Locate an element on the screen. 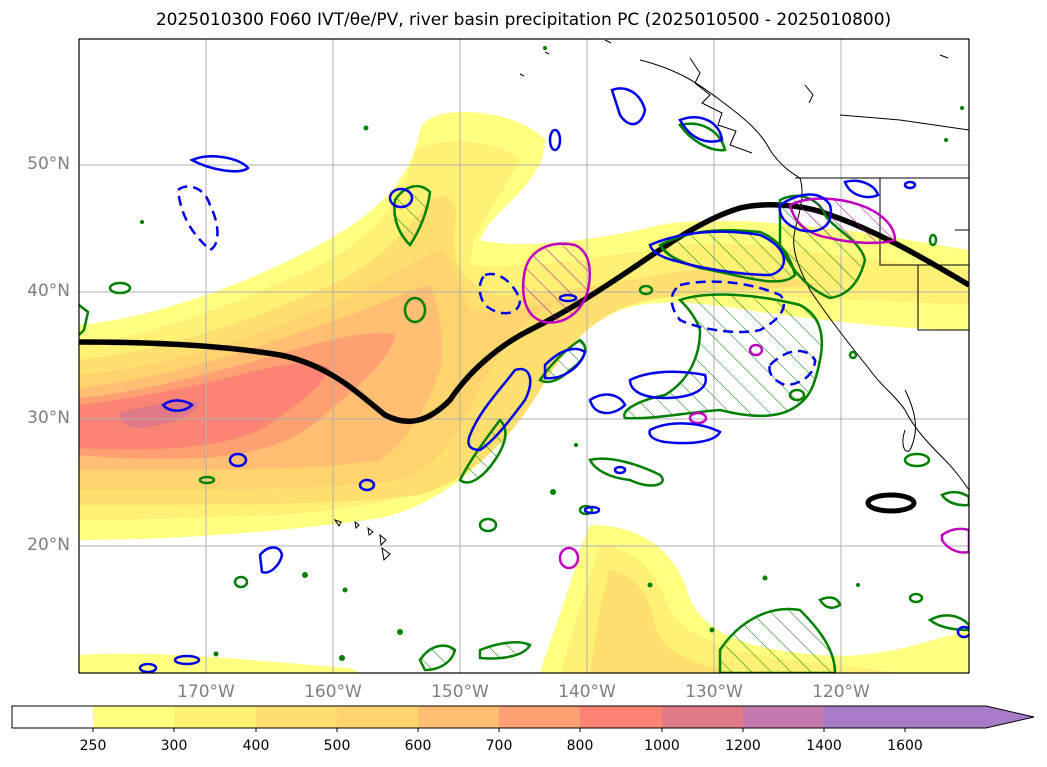 The image size is (1047, 767). lat-label-40n: 40°N is located at coordinates (48, 291).